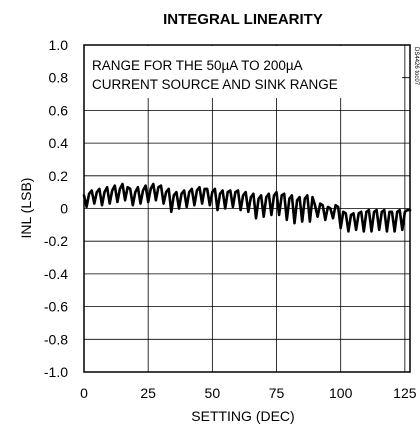 Image resolution: width=420 pixels, height=434 pixels. What do you see at coordinates (59, 45) in the screenshot?
I see `y-tick-label: 1.0` at bounding box center [59, 45].